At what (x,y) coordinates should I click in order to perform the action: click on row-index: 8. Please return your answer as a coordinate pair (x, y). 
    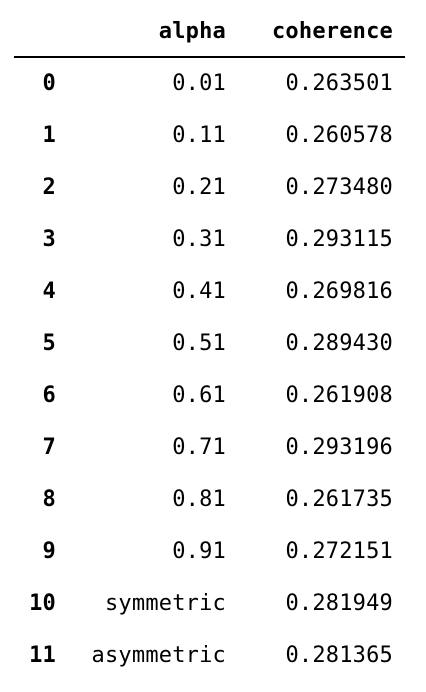
    Looking at the image, I should click on (49, 499).